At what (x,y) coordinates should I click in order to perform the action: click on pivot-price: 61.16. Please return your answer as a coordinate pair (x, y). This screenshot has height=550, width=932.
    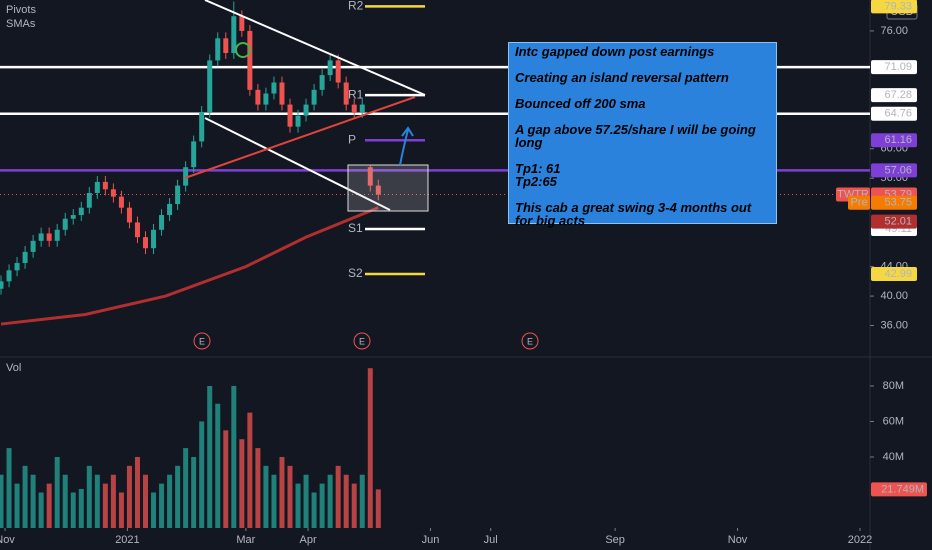
    Looking at the image, I should click on (898, 140).